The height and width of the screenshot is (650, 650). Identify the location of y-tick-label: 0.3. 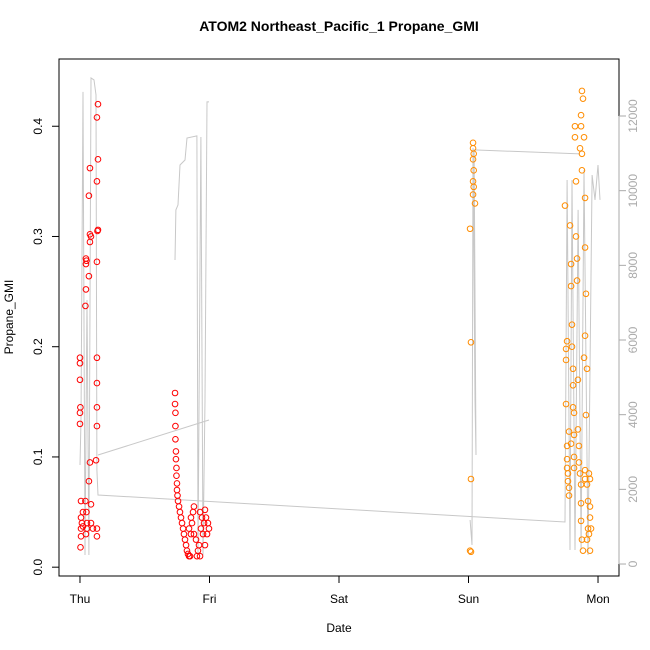
(38, 236).